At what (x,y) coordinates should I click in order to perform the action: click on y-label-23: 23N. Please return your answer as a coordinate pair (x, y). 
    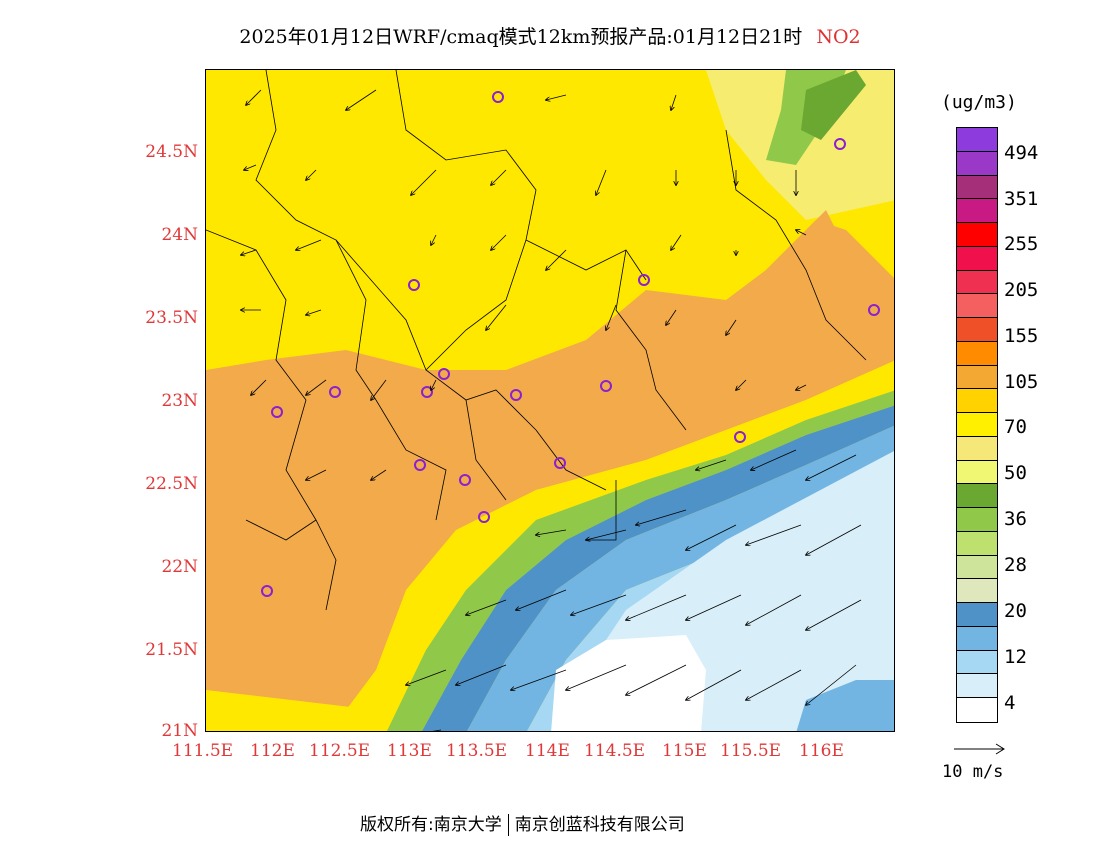
    Looking at the image, I should click on (179, 401).